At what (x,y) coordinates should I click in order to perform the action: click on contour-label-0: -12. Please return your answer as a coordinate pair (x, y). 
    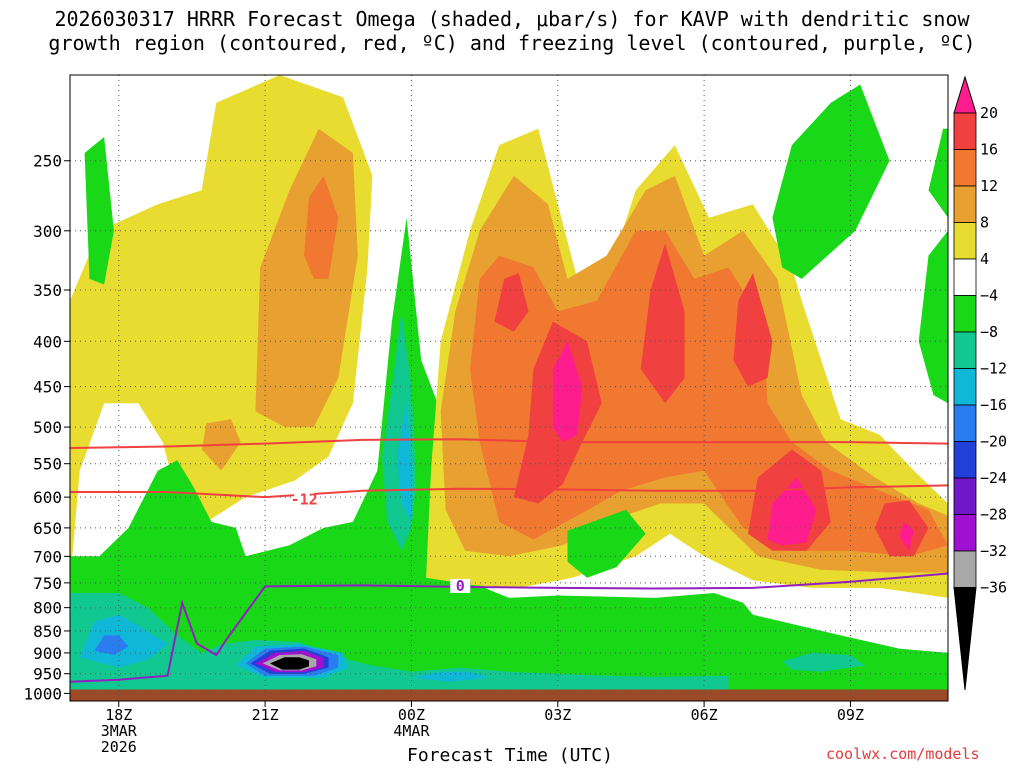
    Looking at the image, I should click on (304, 499).